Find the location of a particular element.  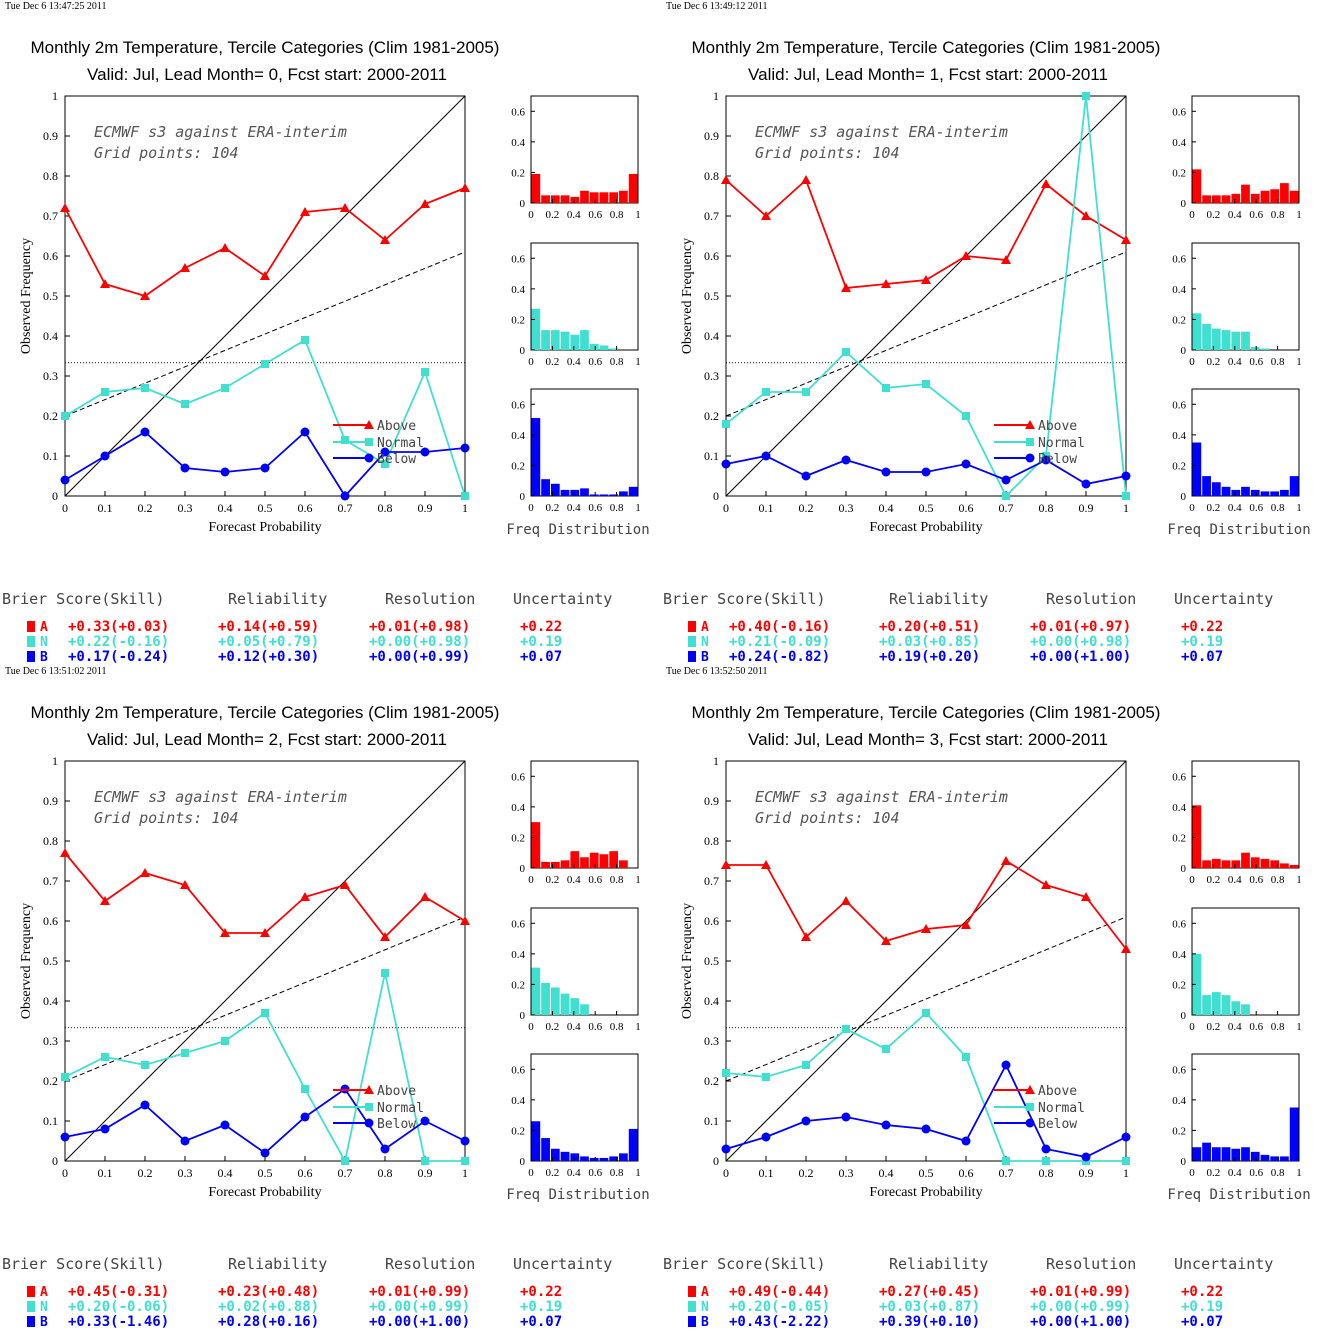

score-value: +0.19 is located at coordinates (1202, 1307).